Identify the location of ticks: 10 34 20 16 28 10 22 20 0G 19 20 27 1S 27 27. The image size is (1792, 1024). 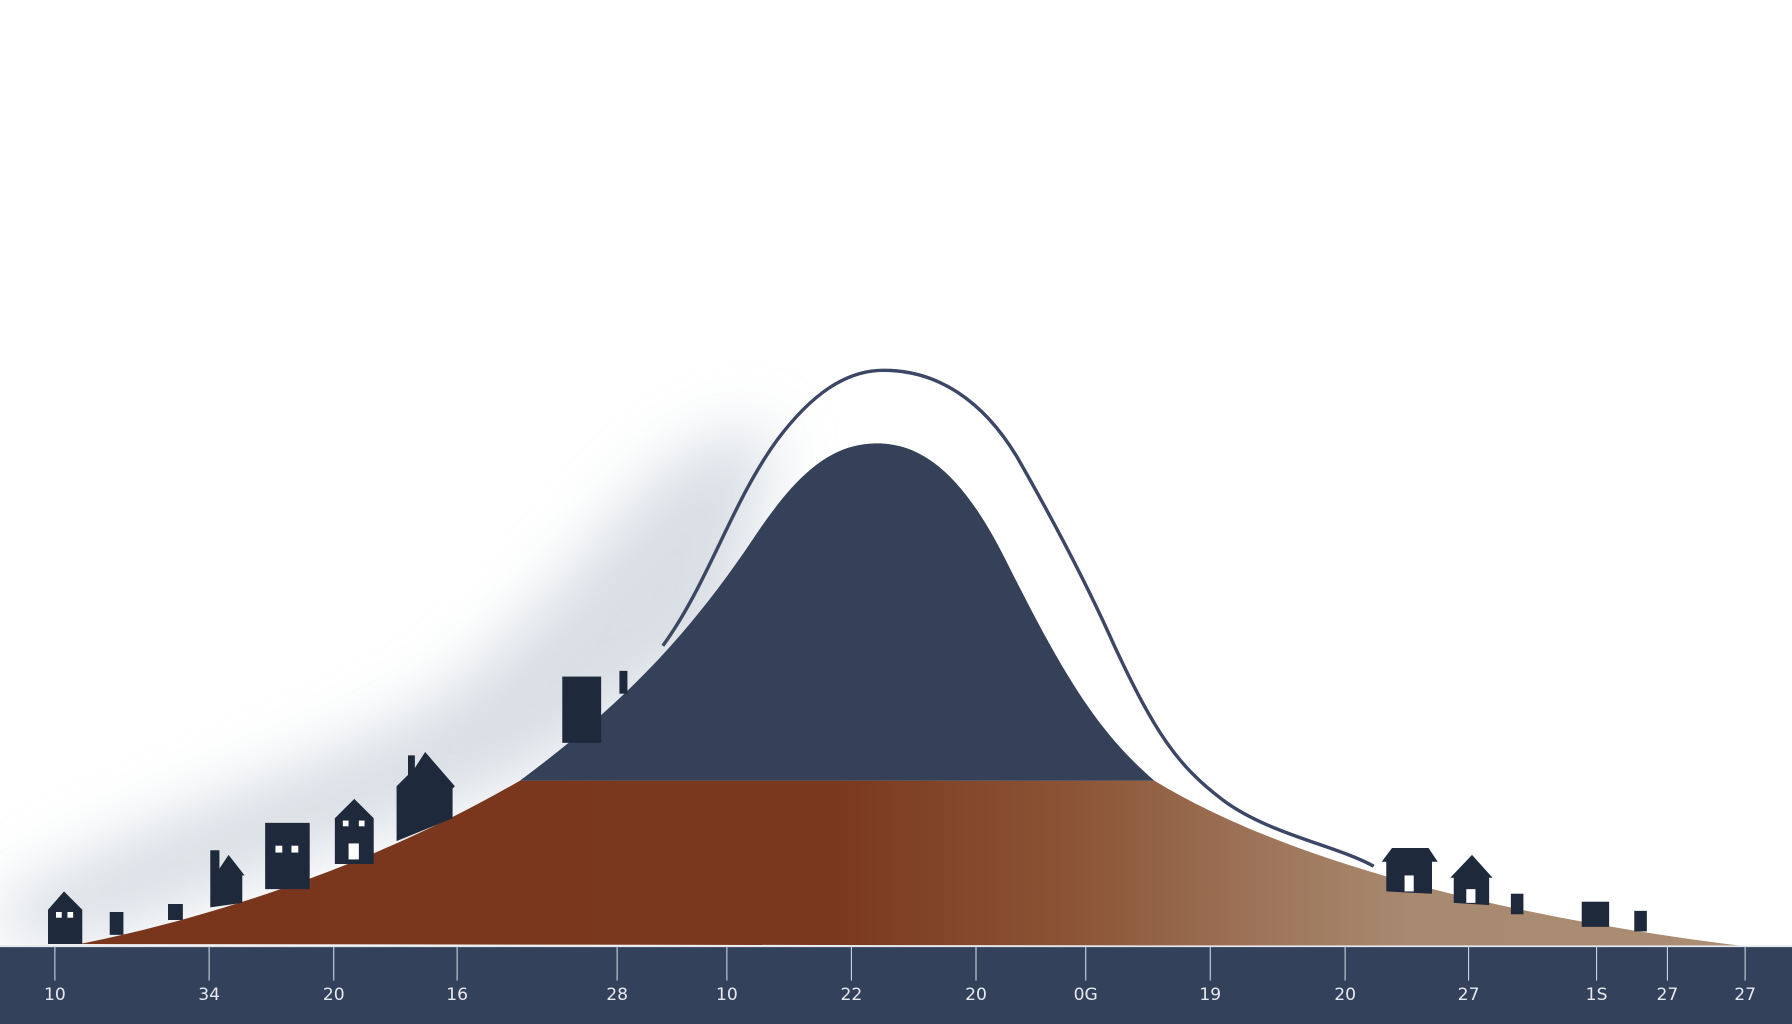
(900, 975).